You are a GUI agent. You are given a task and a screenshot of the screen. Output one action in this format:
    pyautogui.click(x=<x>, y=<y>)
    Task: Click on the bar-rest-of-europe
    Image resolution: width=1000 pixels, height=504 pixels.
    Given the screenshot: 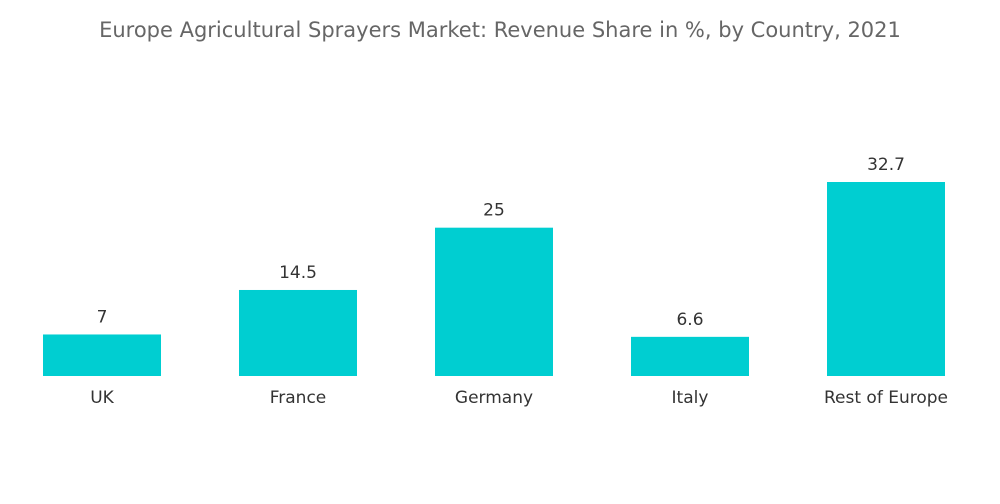 What is the action you would take?
    pyautogui.click(x=886, y=279)
    